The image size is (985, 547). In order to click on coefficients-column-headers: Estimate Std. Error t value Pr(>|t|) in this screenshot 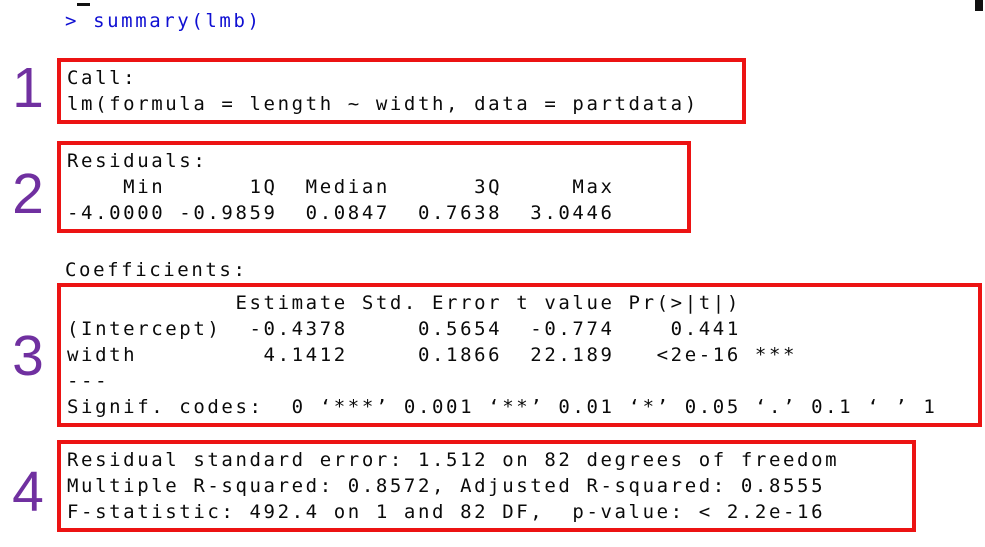, I will do `click(404, 303)`.